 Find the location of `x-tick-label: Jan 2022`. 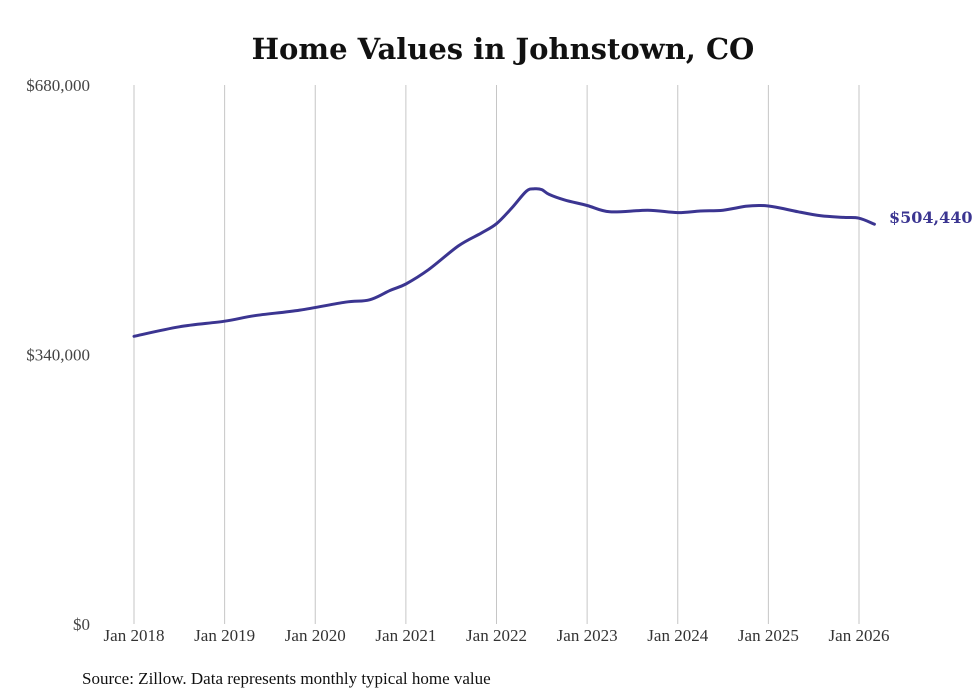

x-tick-label: Jan 2022 is located at coordinates (496, 635).